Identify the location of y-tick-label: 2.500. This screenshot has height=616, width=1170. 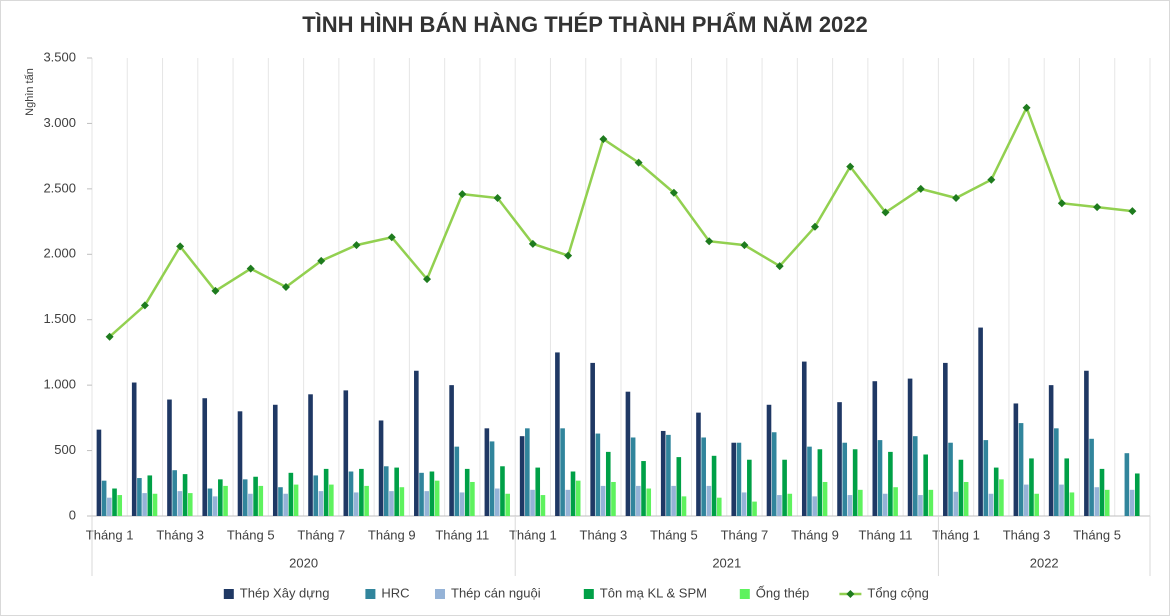
(59, 187).